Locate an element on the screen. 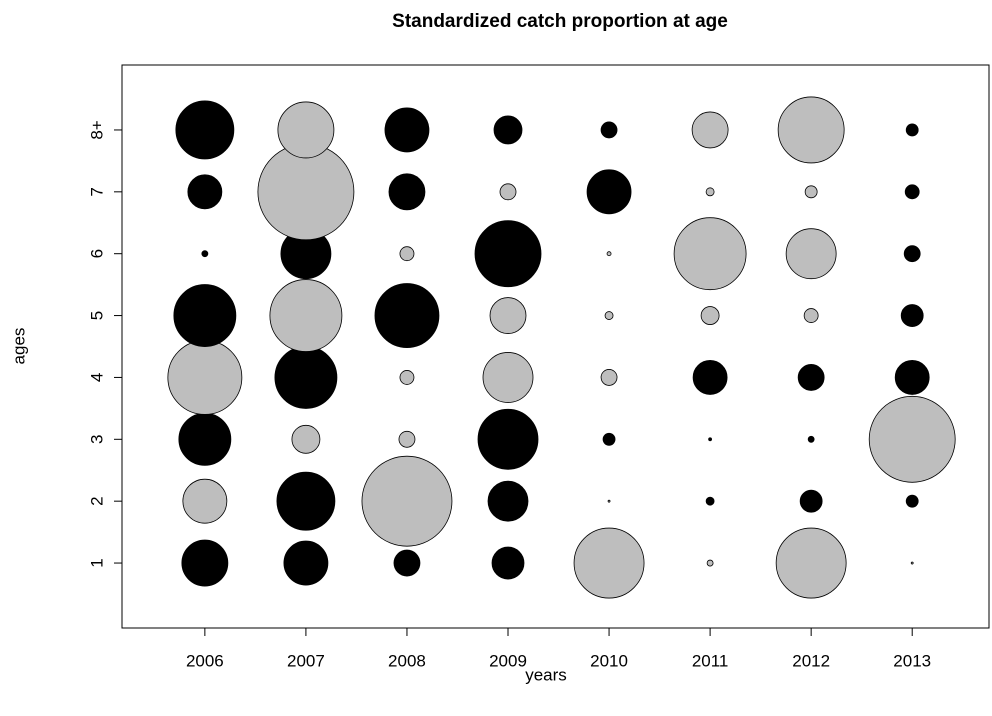  x-axis-label: years is located at coordinates (546, 674).